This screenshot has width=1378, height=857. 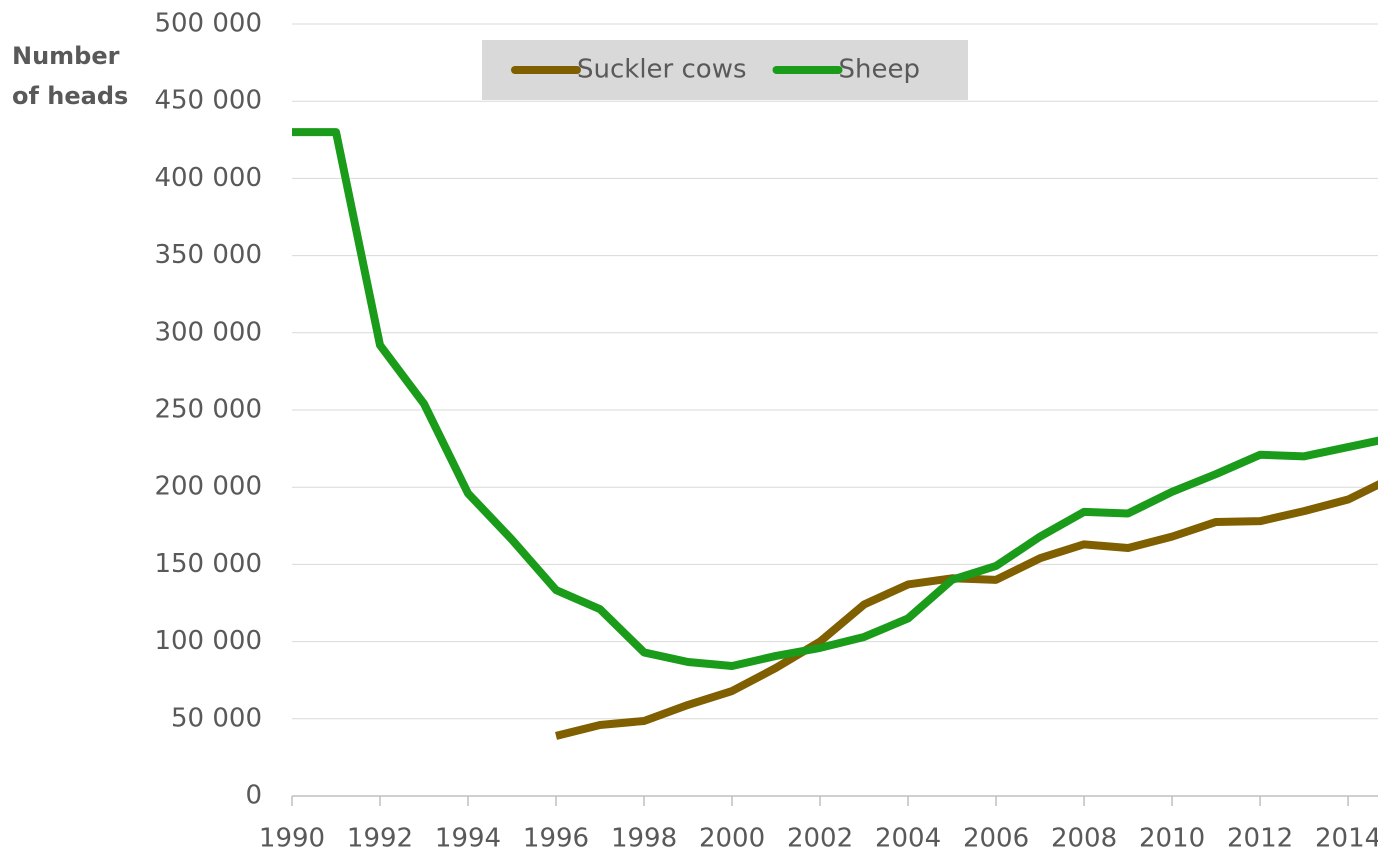 I want to click on x-tick-label: 2008, so click(x=1084, y=839).